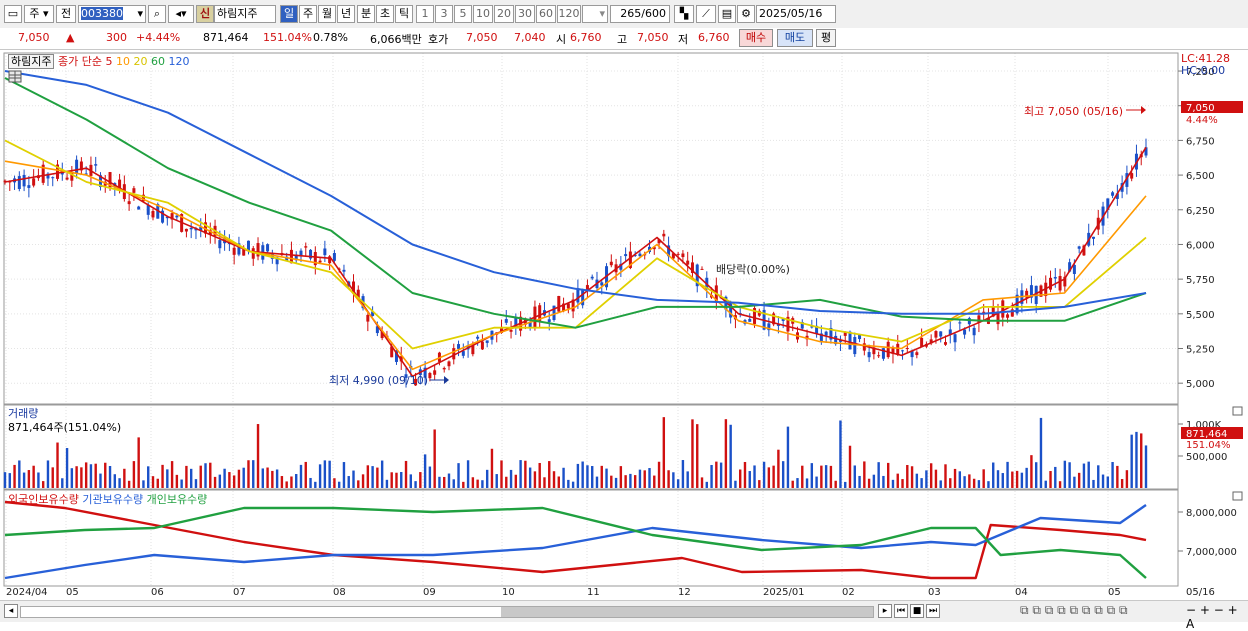 The image size is (1248, 631). What do you see at coordinates (177, 499) in the screenshot?
I see `individual-holdings-label: 개인보유수량` at bounding box center [177, 499].